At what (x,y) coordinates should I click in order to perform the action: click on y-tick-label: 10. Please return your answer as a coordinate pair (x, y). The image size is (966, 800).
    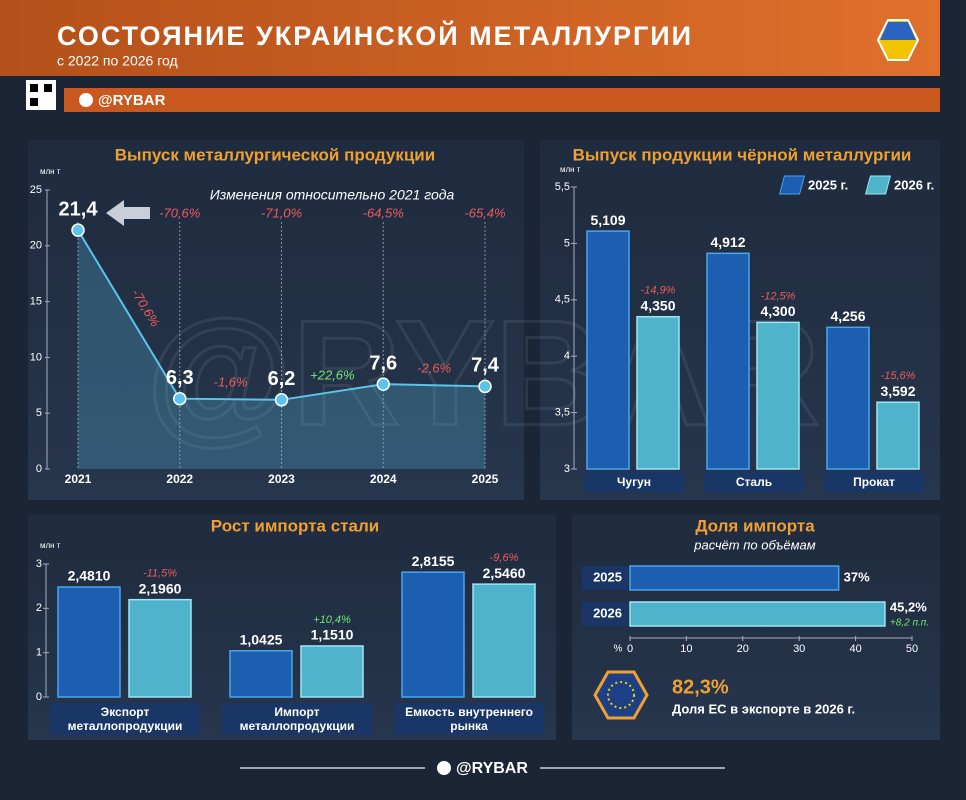
    Looking at the image, I should click on (36, 357).